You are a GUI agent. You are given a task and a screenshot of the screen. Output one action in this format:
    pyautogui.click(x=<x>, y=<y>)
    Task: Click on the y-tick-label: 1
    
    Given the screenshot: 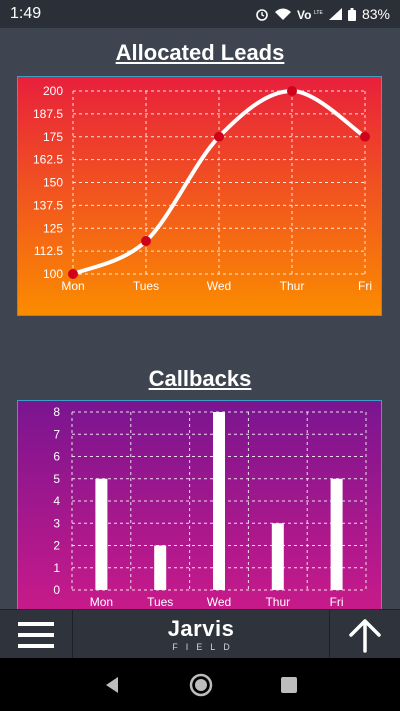 What is the action you would take?
    pyautogui.click(x=56, y=568)
    